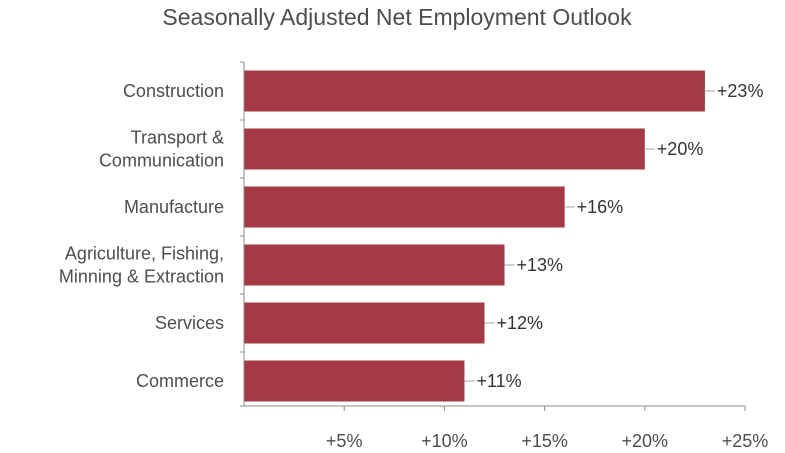  What do you see at coordinates (242, 234) in the screenshot?
I see `y-axis` at bounding box center [242, 234].